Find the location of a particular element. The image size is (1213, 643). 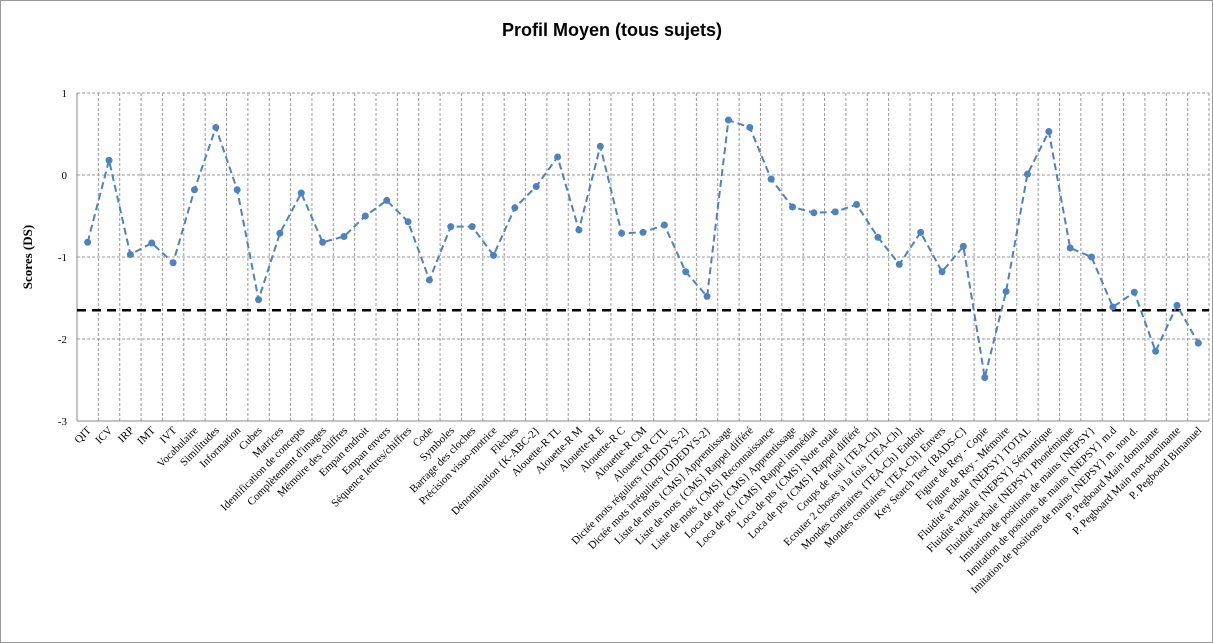

y-axis-label: Scores (DS) is located at coordinates (27, 257).